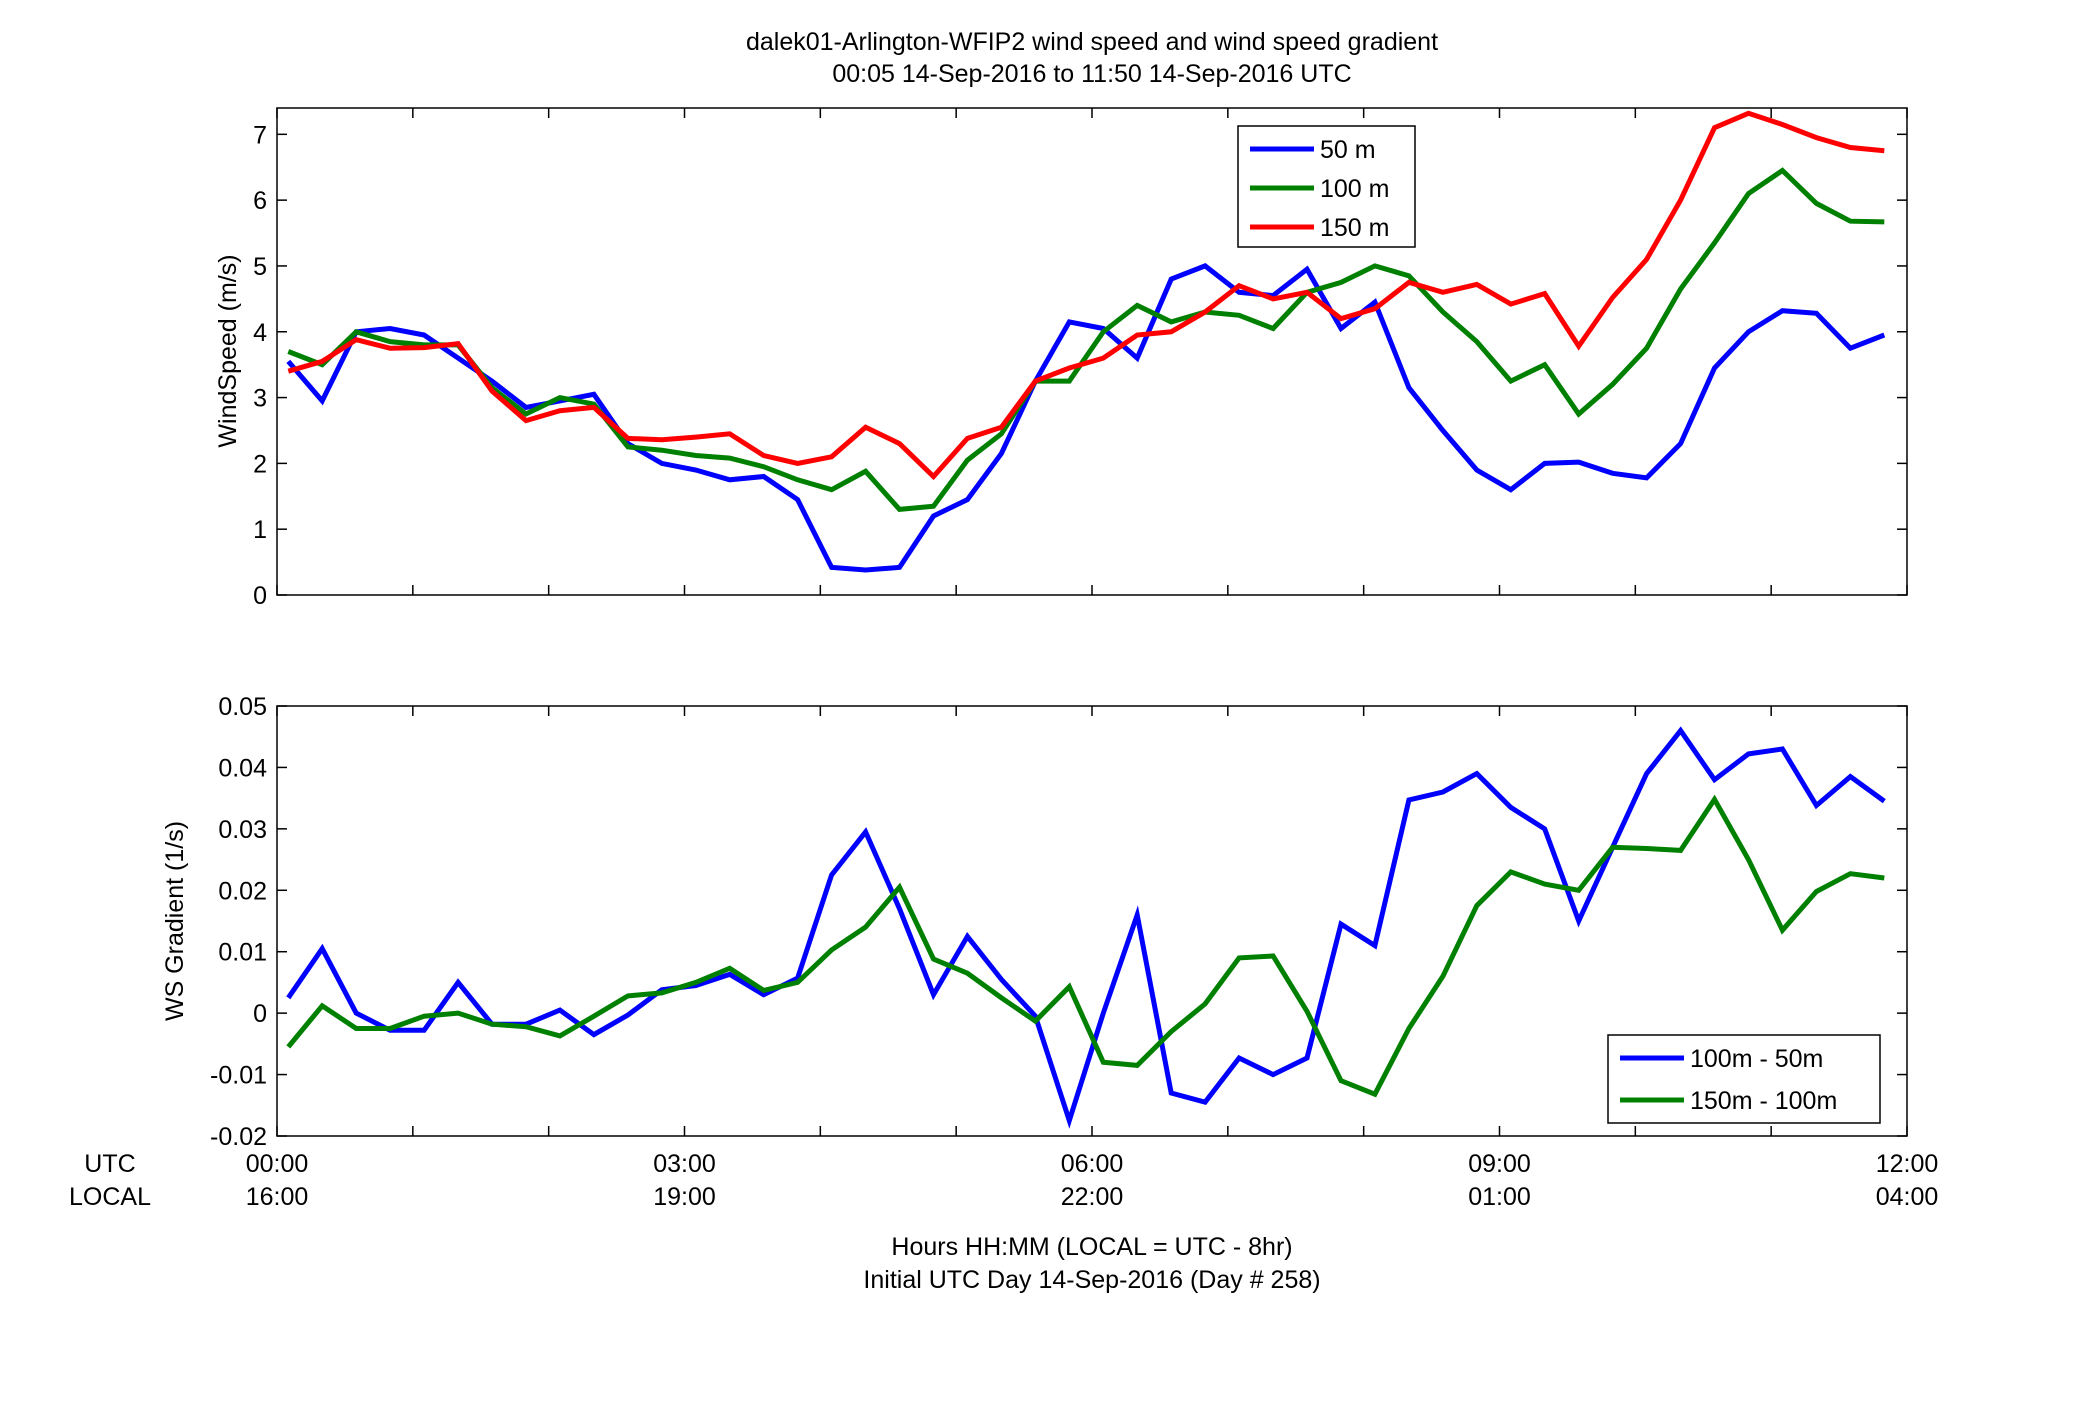 Image resolution: width=2098 pixels, height=1425 pixels. Describe the element at coordinates (1907, 1164) in the screenshot. I see `x-tick-label-utc: 12:00` at that location.